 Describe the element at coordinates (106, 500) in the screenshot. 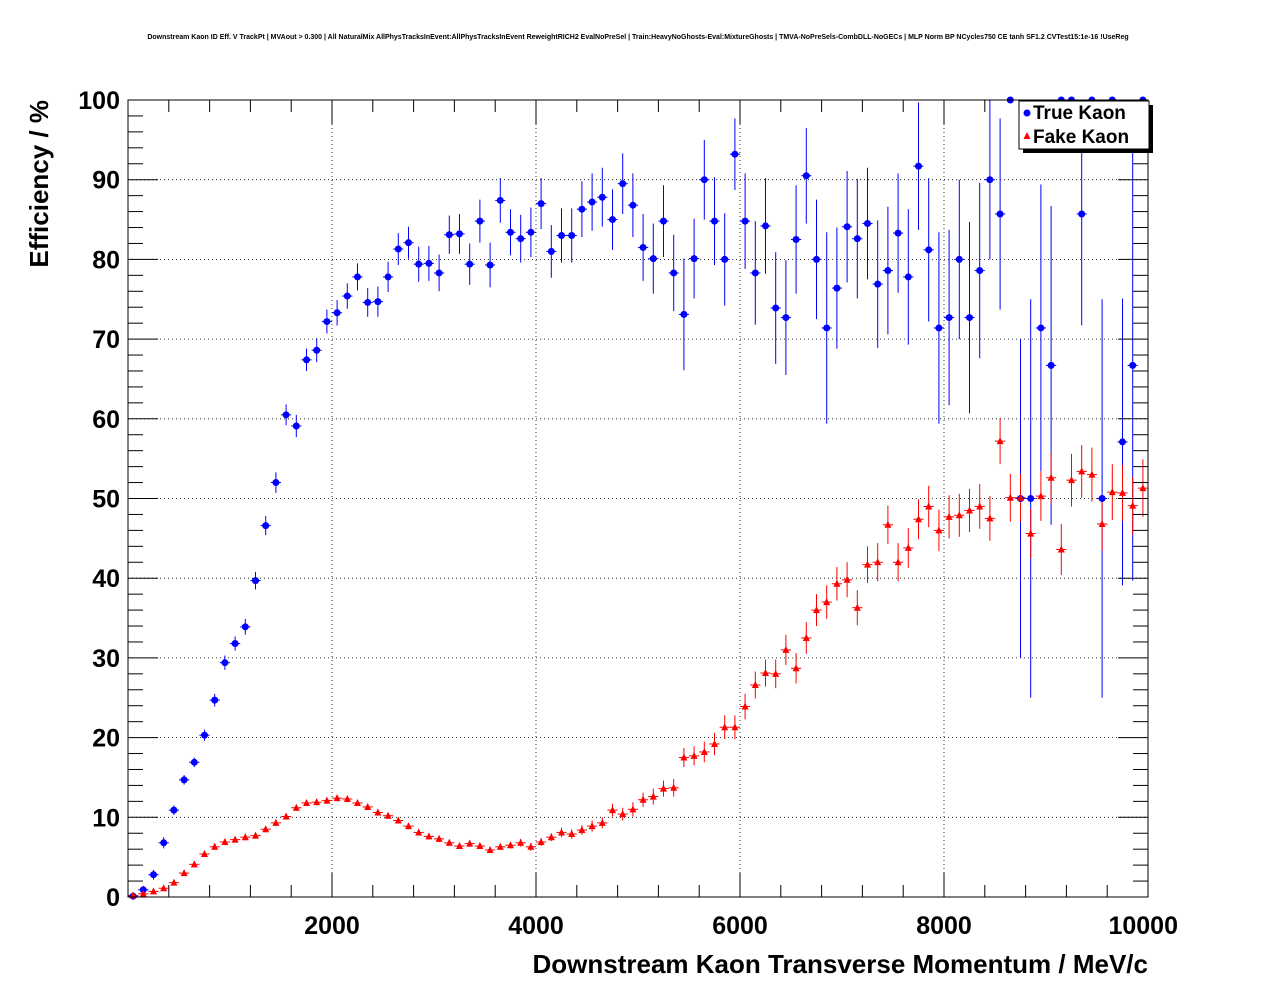

I see `y-tick-label: 50` at that location.